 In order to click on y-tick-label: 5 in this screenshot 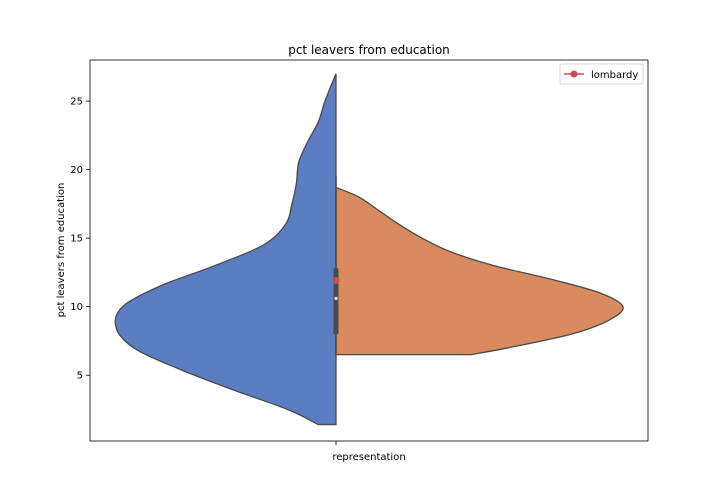, I will do `click(80, 376)`.